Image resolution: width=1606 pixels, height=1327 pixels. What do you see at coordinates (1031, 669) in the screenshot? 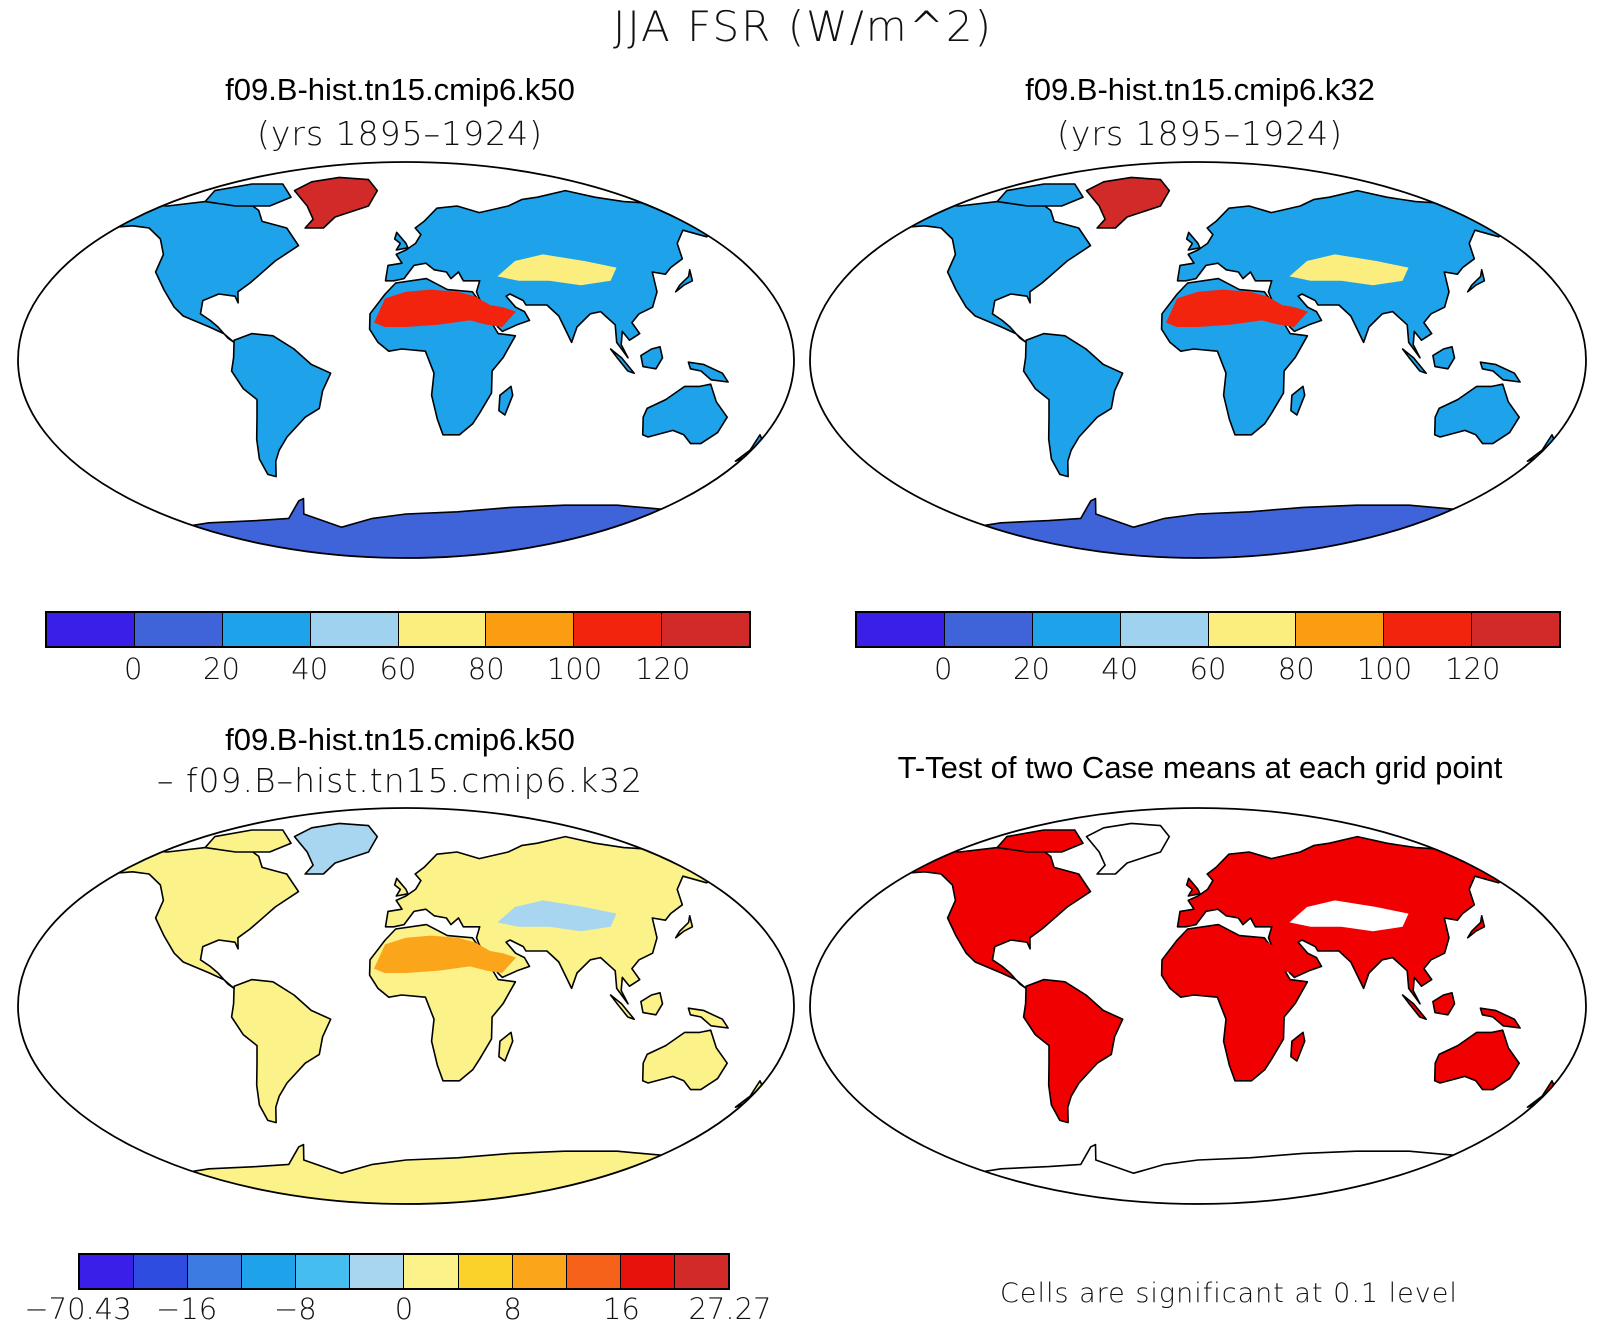
I see `colorbar-tick-label: 20` at bounding box center [1031, 669].